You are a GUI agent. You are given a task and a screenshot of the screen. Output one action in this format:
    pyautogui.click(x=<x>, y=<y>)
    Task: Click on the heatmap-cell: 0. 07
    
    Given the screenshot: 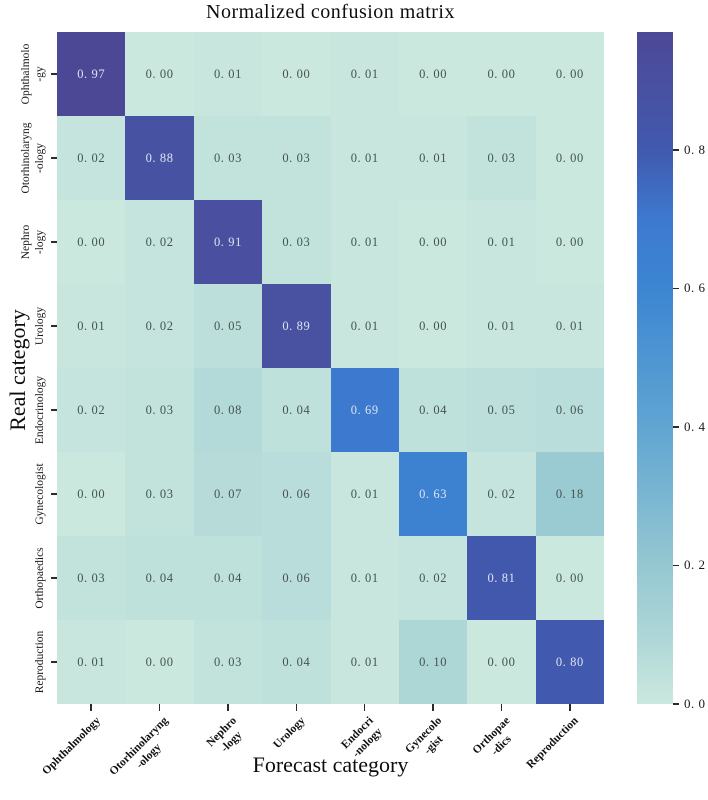 What is the action you would take?
    pyautogui.click(x=228, y=494)
    